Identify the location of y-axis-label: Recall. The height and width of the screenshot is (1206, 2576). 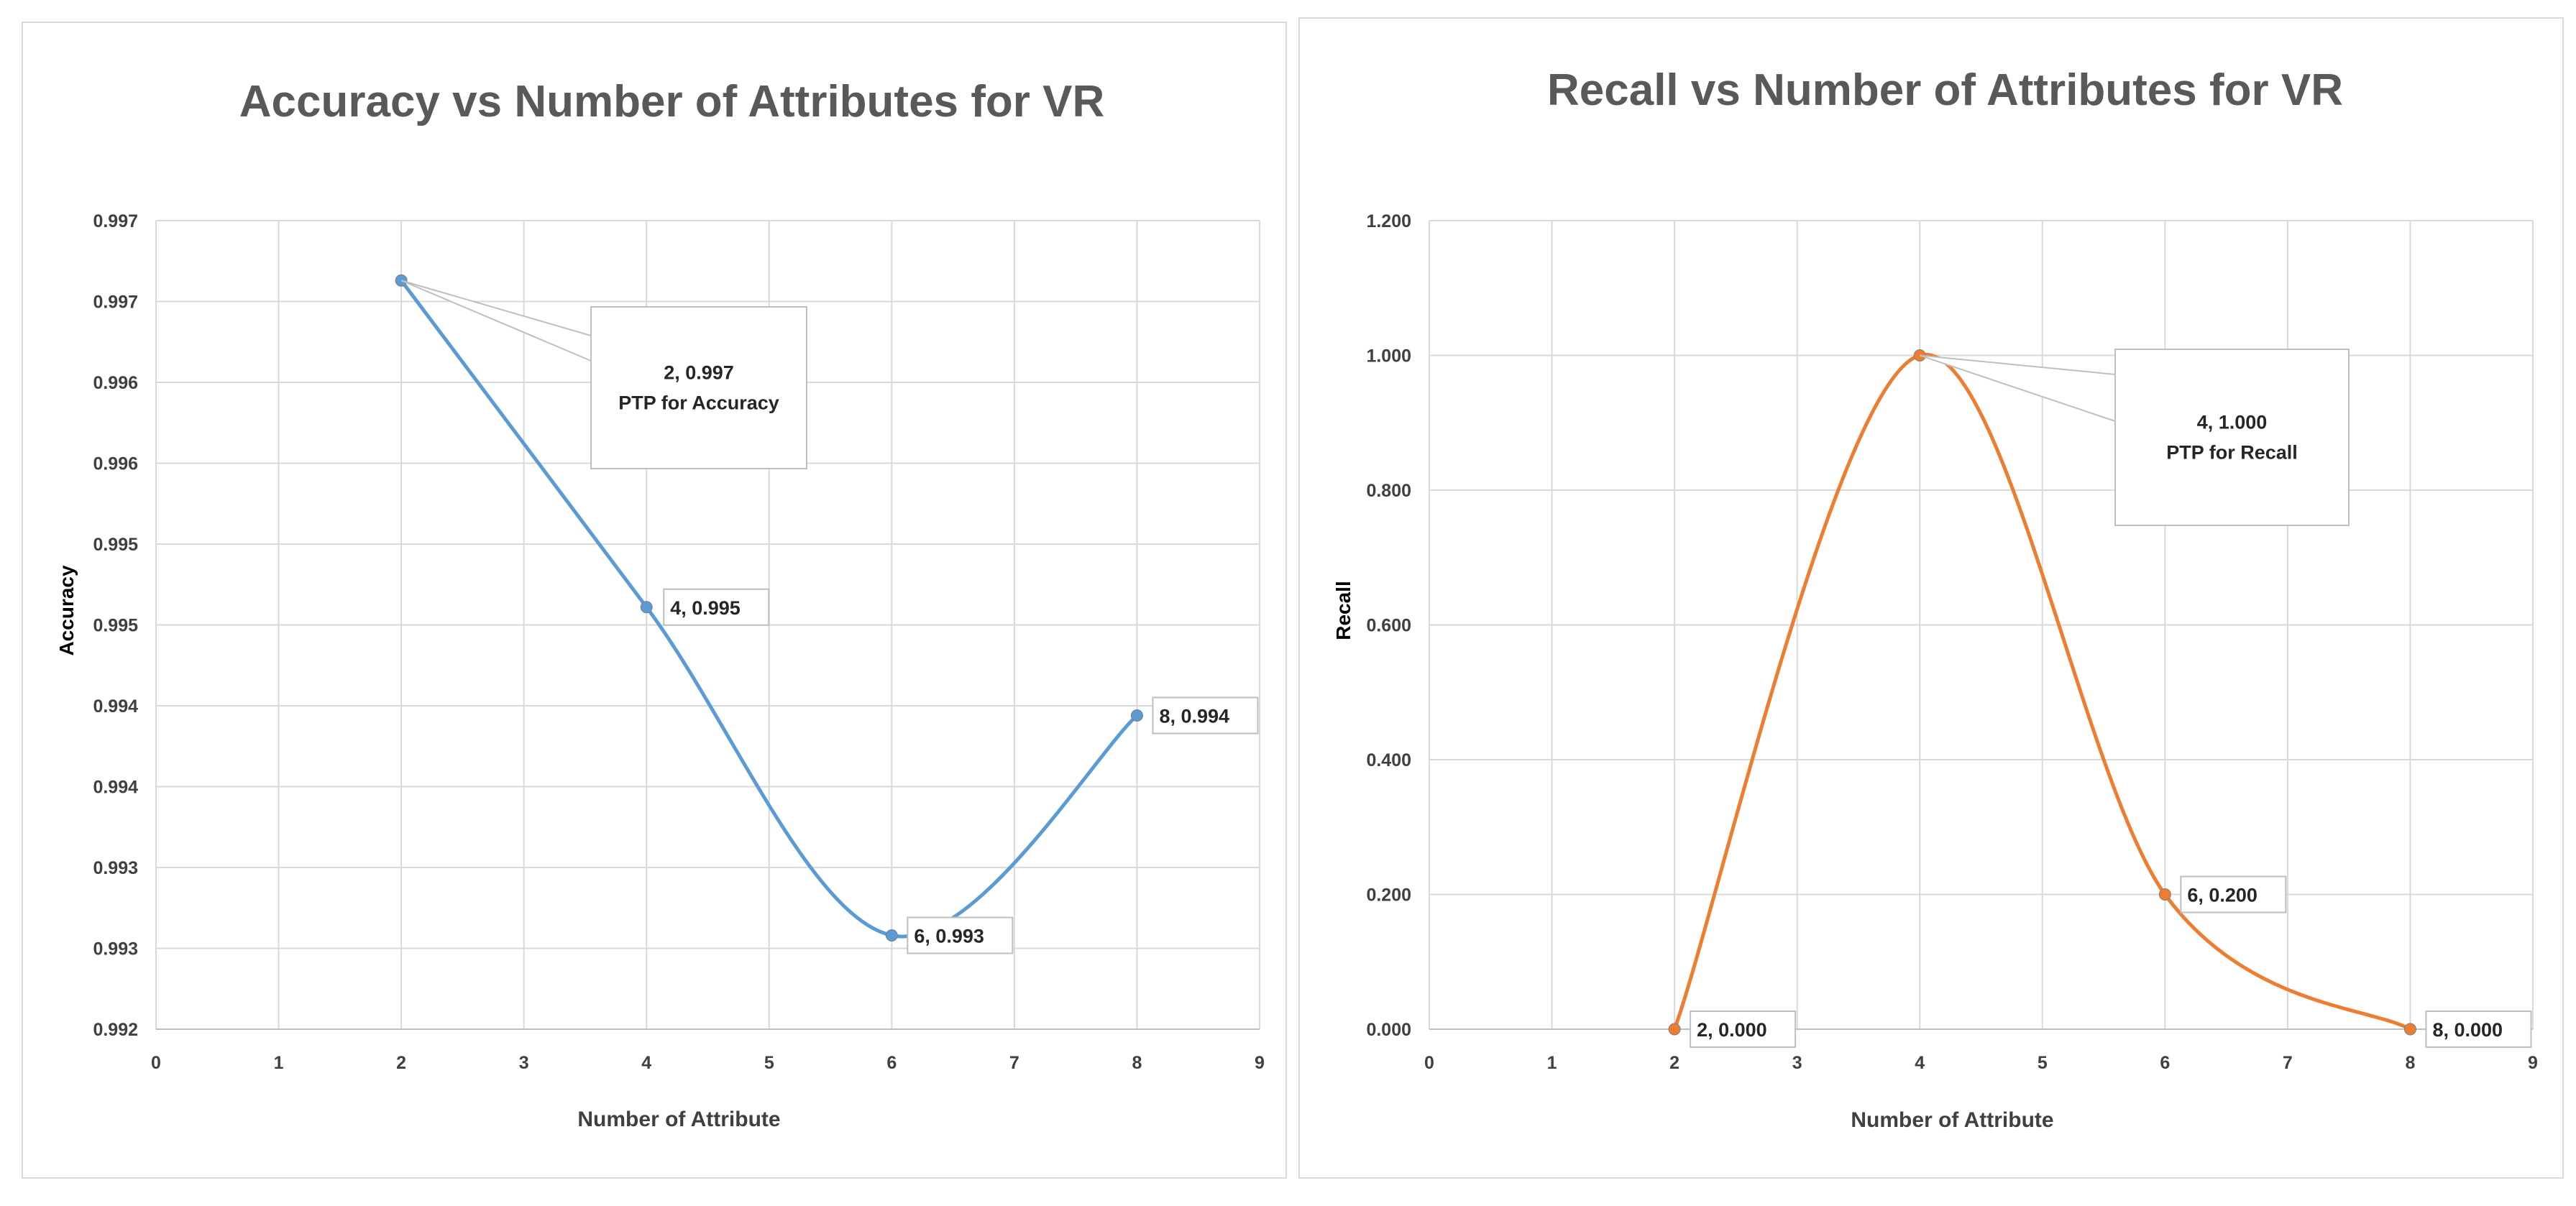
(1343, 610).